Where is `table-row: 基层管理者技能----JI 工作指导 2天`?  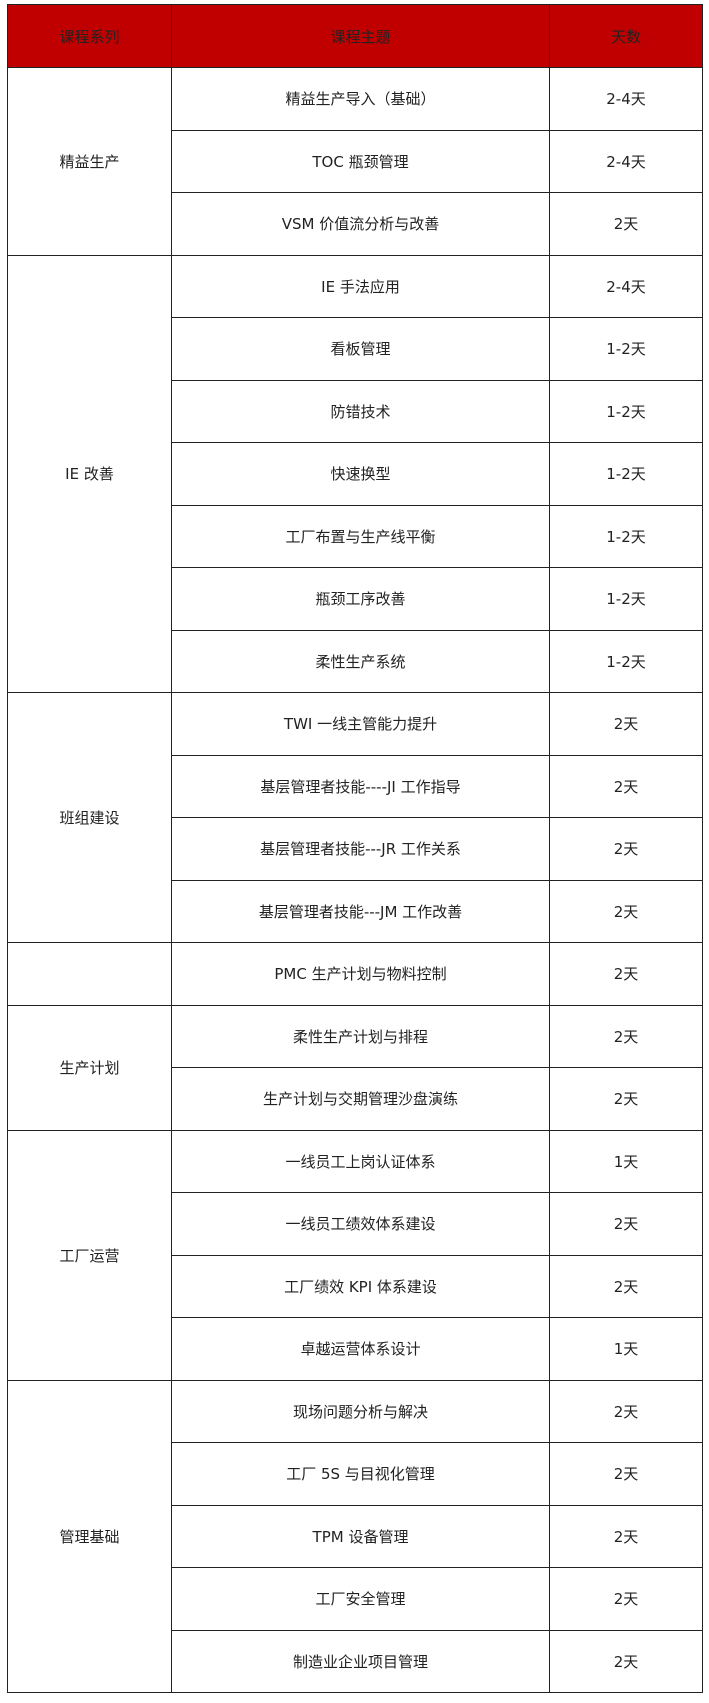 table-row: 基层管理者技能----JI 工作指导 2天 is located at coordinates (355, 786).